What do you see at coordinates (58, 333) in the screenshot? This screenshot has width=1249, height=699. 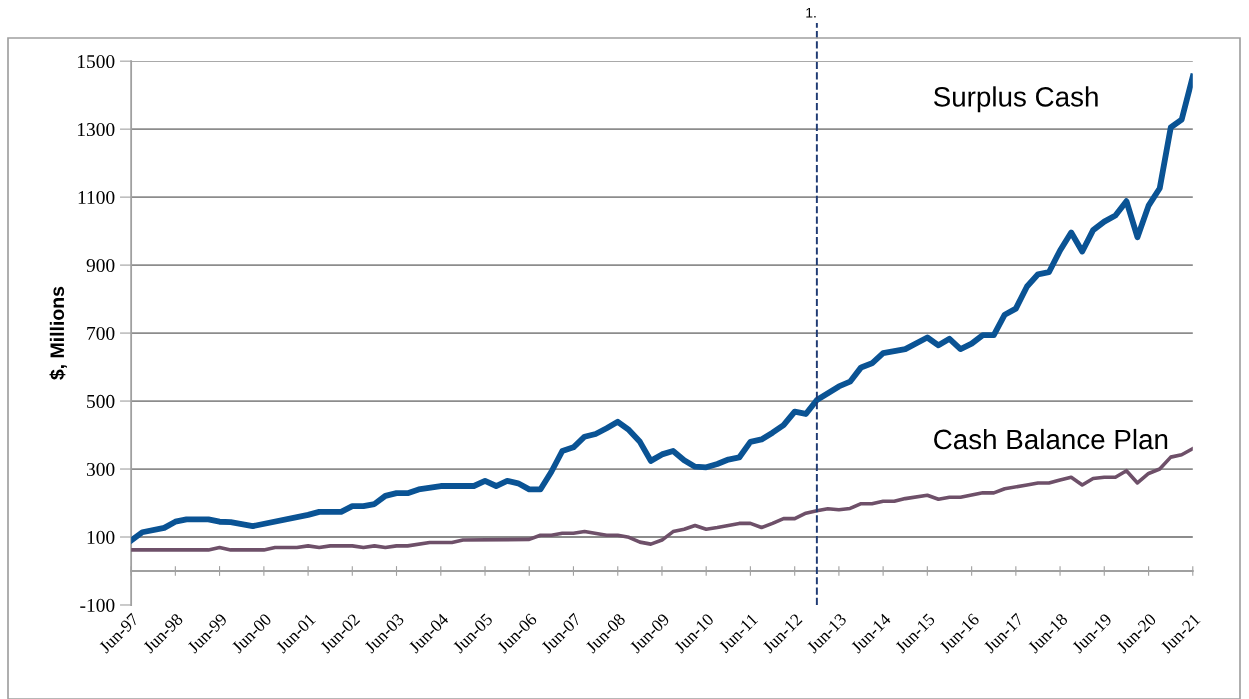 I see `y-axis-title: $, Millions` at bounding box center [58, 333].